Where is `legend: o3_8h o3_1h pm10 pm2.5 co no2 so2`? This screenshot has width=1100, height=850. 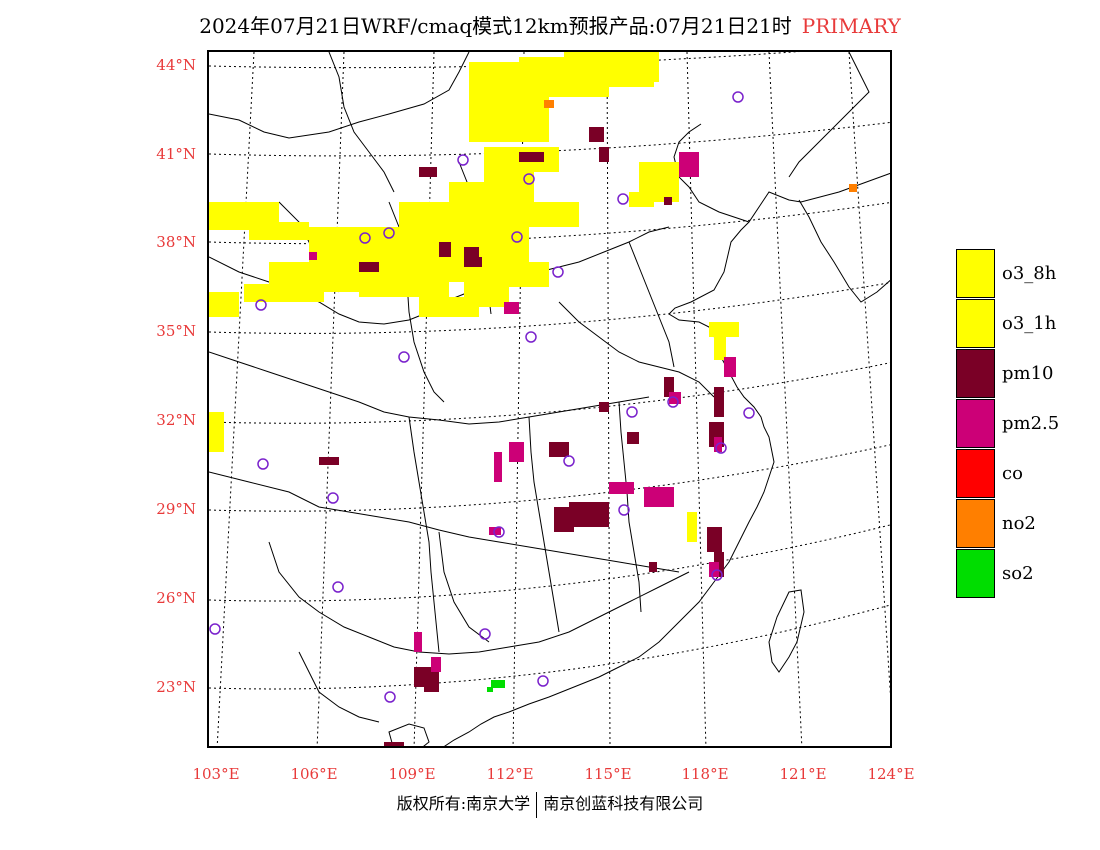
legend: o3_8h o3_1h pm10 pm2.5 co no2 so2 is located at coordinates (1026, 424).